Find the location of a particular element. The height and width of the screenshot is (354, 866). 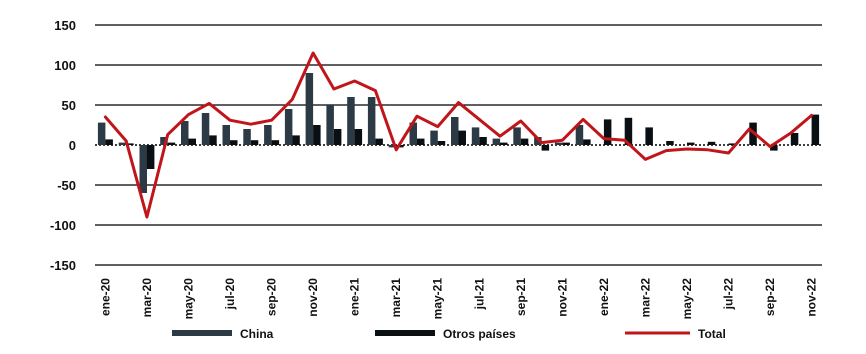

legend-otros-paises-label: Otros países is located at coordinates (479, 334).